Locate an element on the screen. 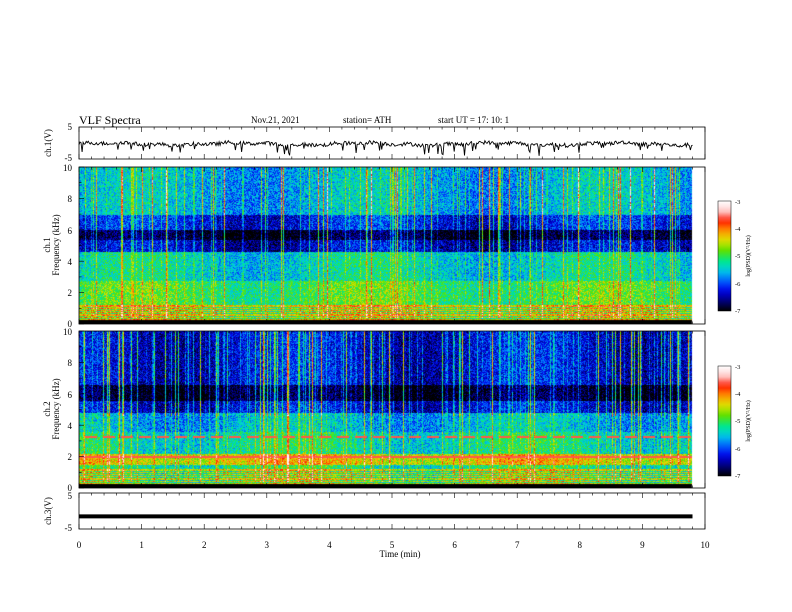 This screenshot has width=792, height=612. ch1-waveform-line is located at coordinates (385, 147).